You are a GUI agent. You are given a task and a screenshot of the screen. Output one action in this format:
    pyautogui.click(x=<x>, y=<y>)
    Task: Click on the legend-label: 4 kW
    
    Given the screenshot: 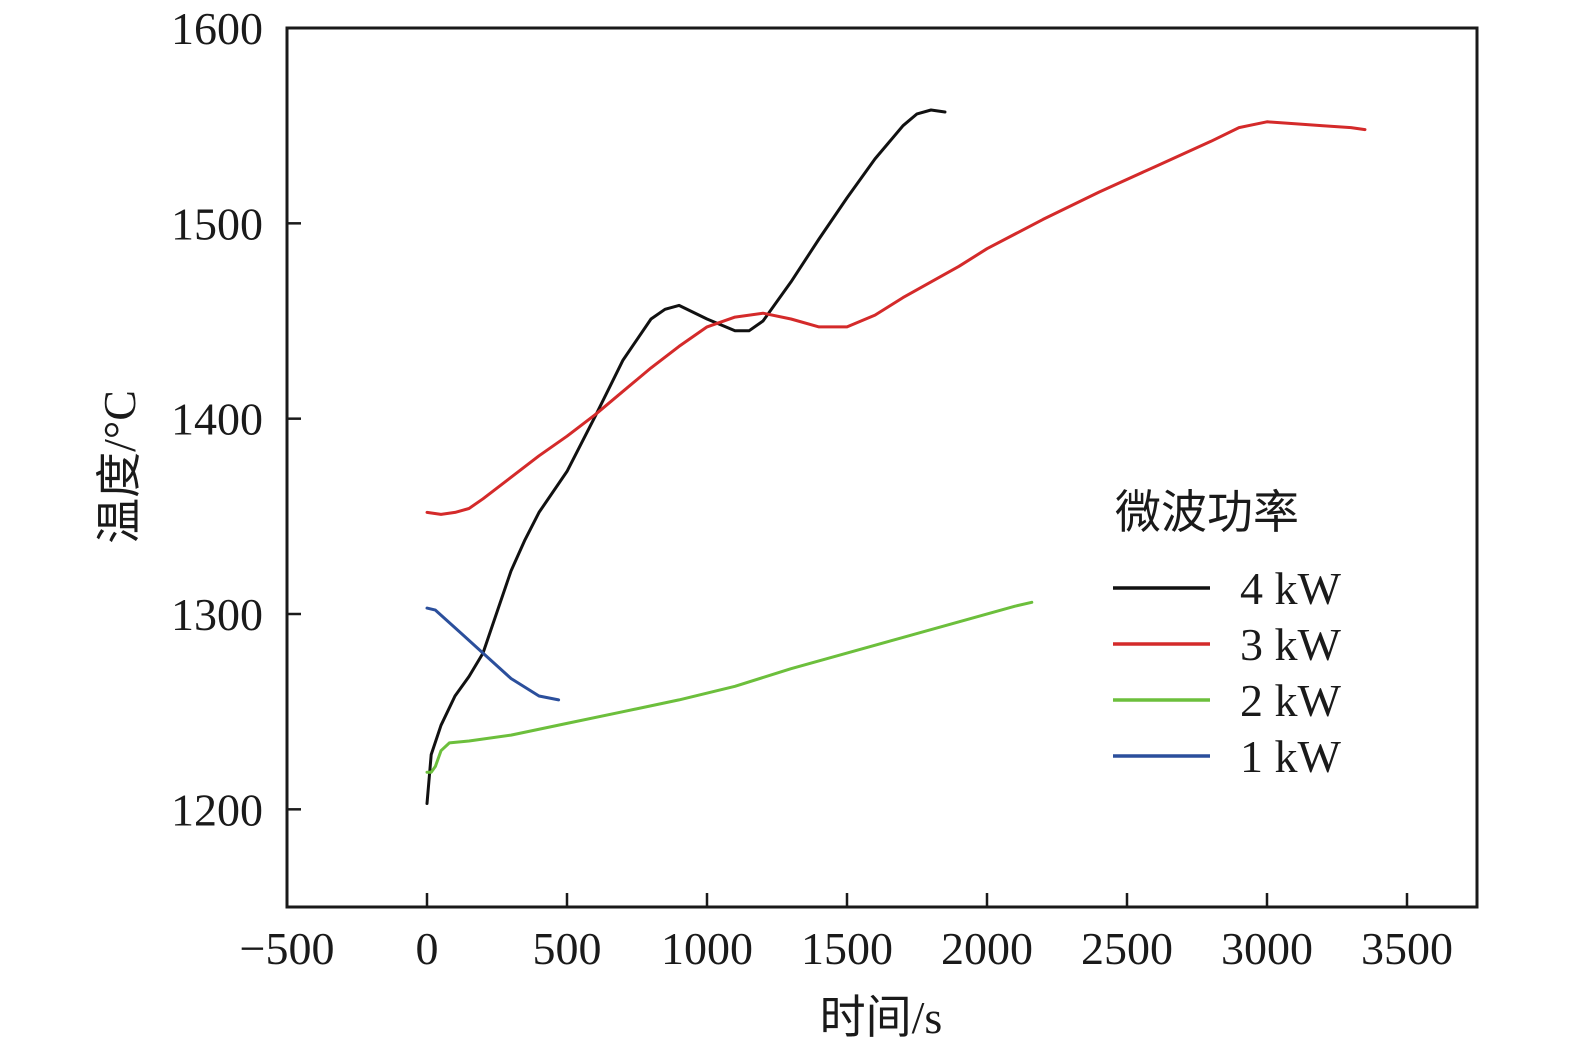 What is the action you would take?
    pyautogui.click(x=1291, y=588)
    